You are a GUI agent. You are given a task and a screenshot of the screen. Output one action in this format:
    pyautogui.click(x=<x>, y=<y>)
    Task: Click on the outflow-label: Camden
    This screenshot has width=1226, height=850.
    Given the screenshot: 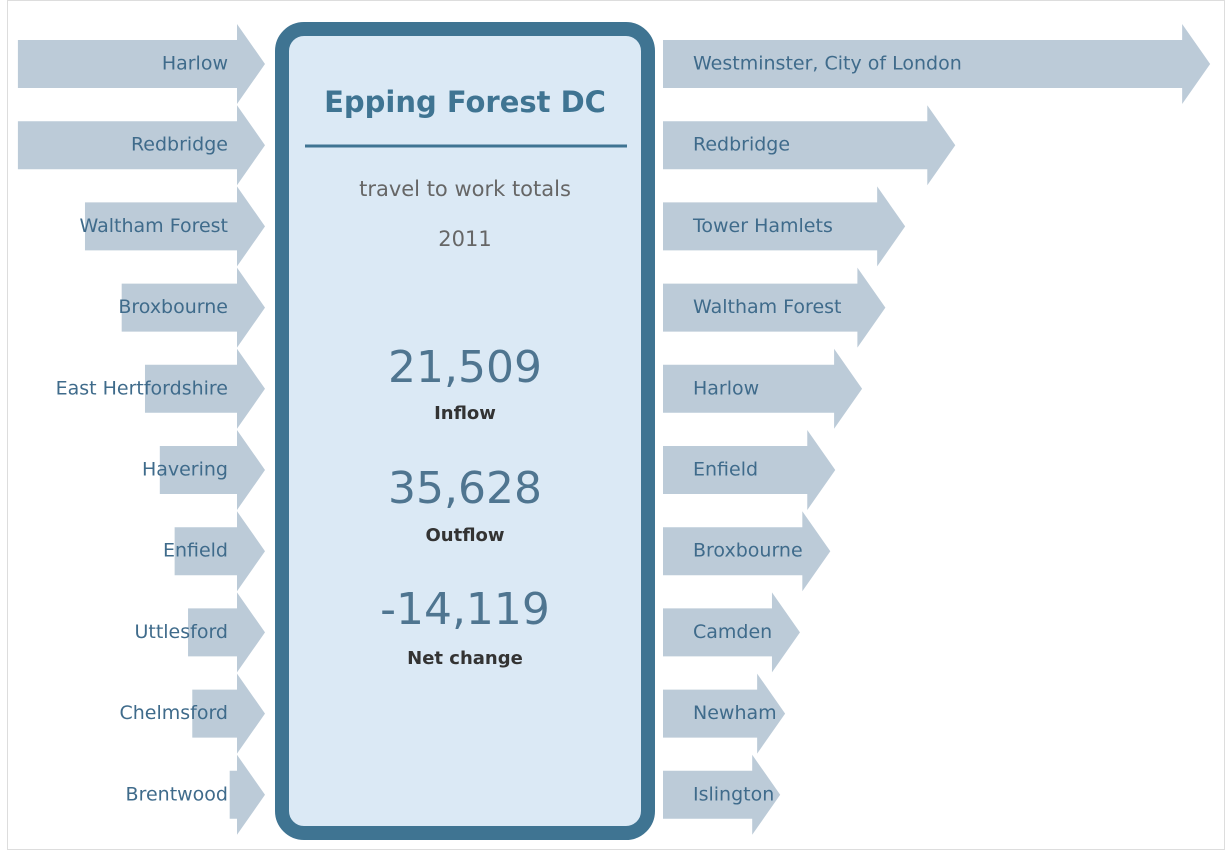 What is the action you would take?
    pyautogui.click(x=732, y=632)
    